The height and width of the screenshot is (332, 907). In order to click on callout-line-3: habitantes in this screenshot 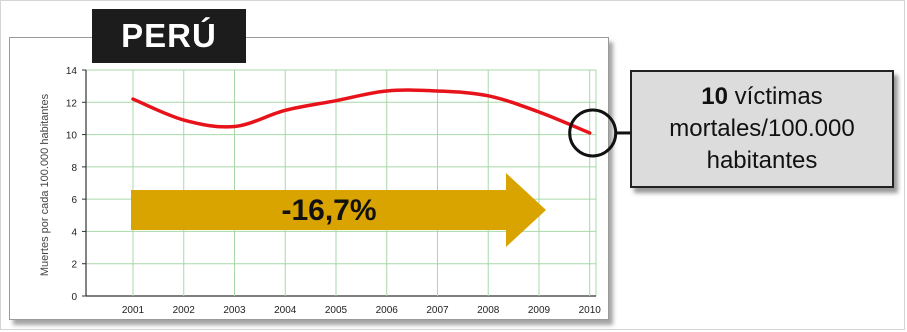, I will do `click(762, 160)`.